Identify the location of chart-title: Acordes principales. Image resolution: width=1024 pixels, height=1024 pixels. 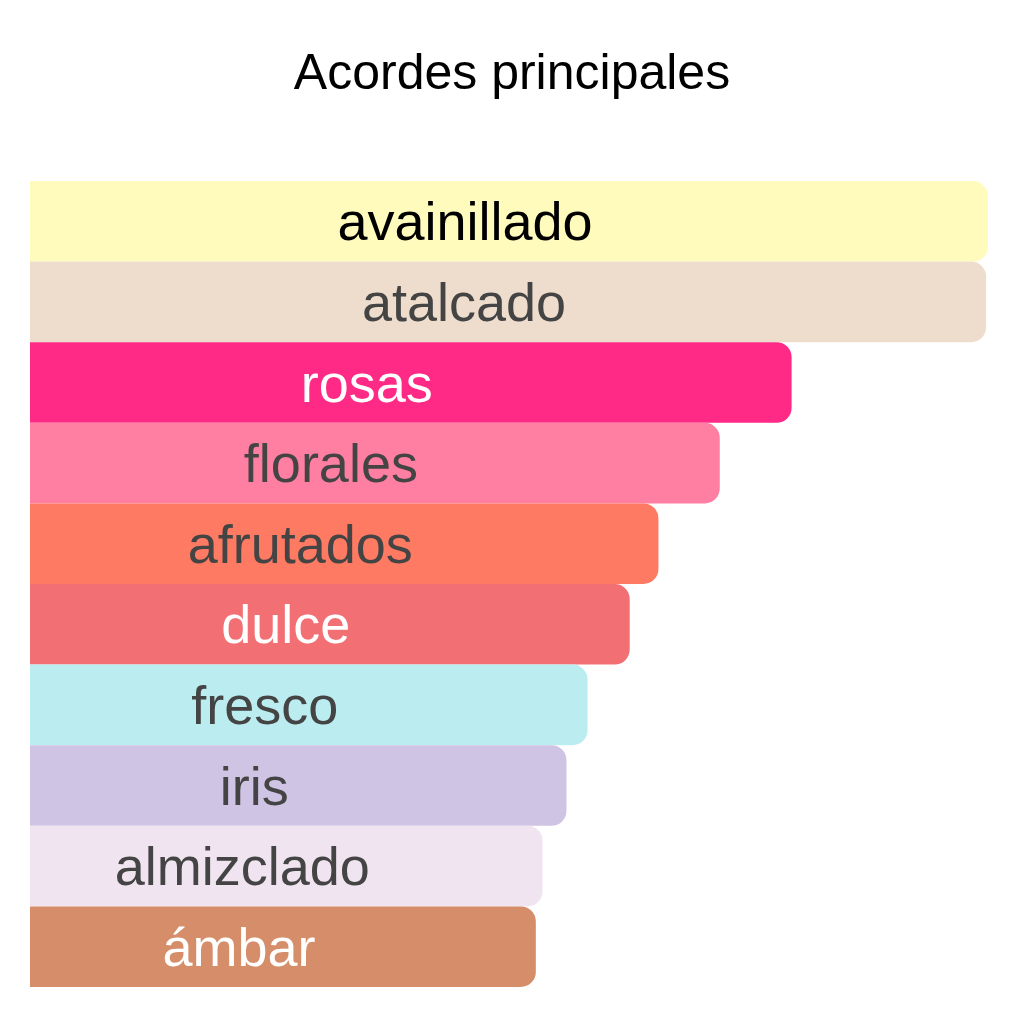
(512, 72).